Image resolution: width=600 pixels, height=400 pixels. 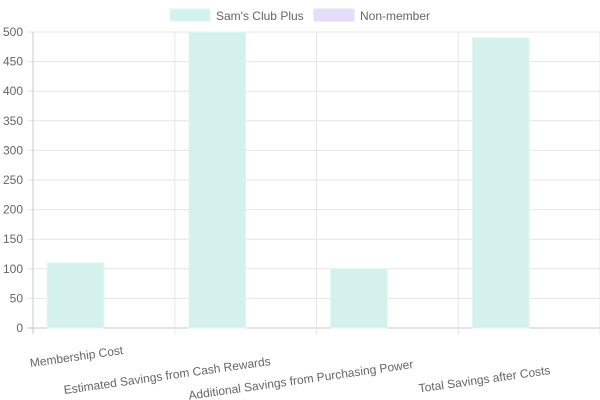 What do you see at coordinates (13, 32) in the screenshot?
I see `y-tick-label: 500` at bounding box center [13, 32].